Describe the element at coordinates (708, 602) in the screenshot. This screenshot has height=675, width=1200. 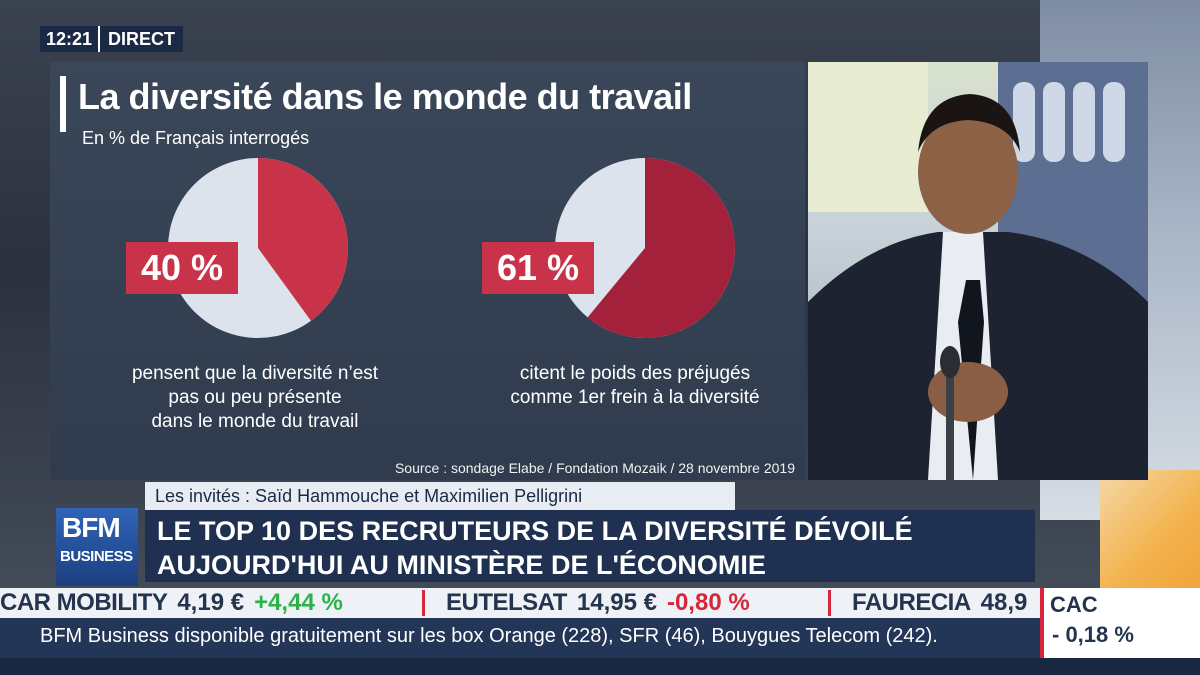
I see `ticker-change: -0,80 %` at that location.